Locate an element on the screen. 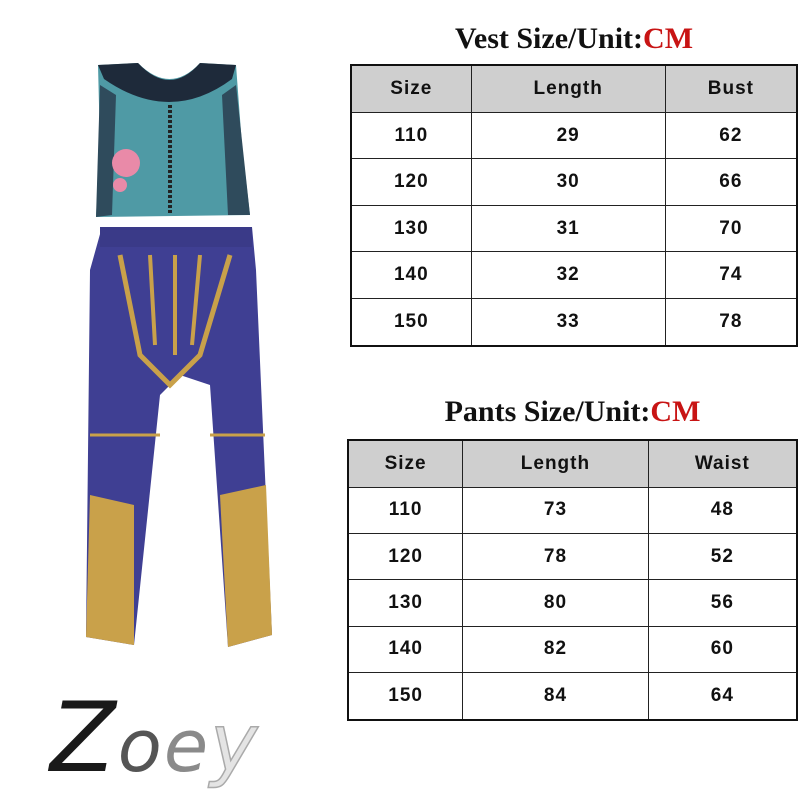 The image size is (800, 800). logo-letter: o is located at coordinates (140, 746).